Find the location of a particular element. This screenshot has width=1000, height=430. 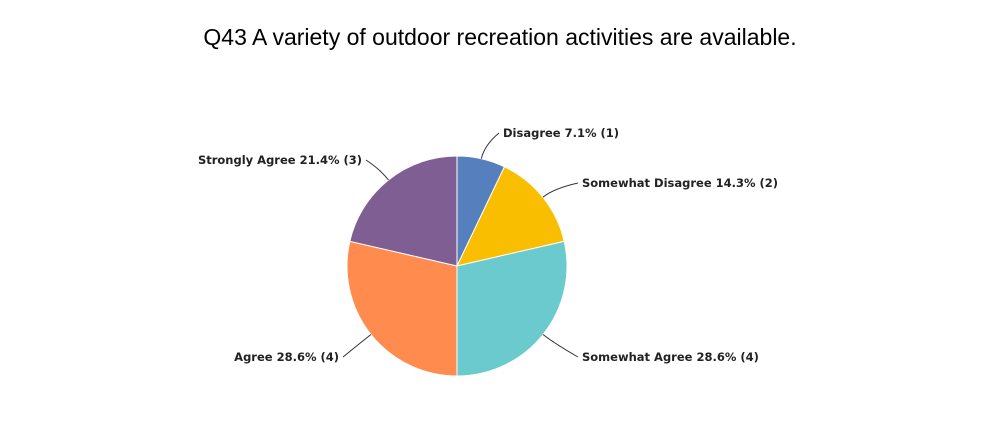

pie-slices is located at coordinates (457, 266).